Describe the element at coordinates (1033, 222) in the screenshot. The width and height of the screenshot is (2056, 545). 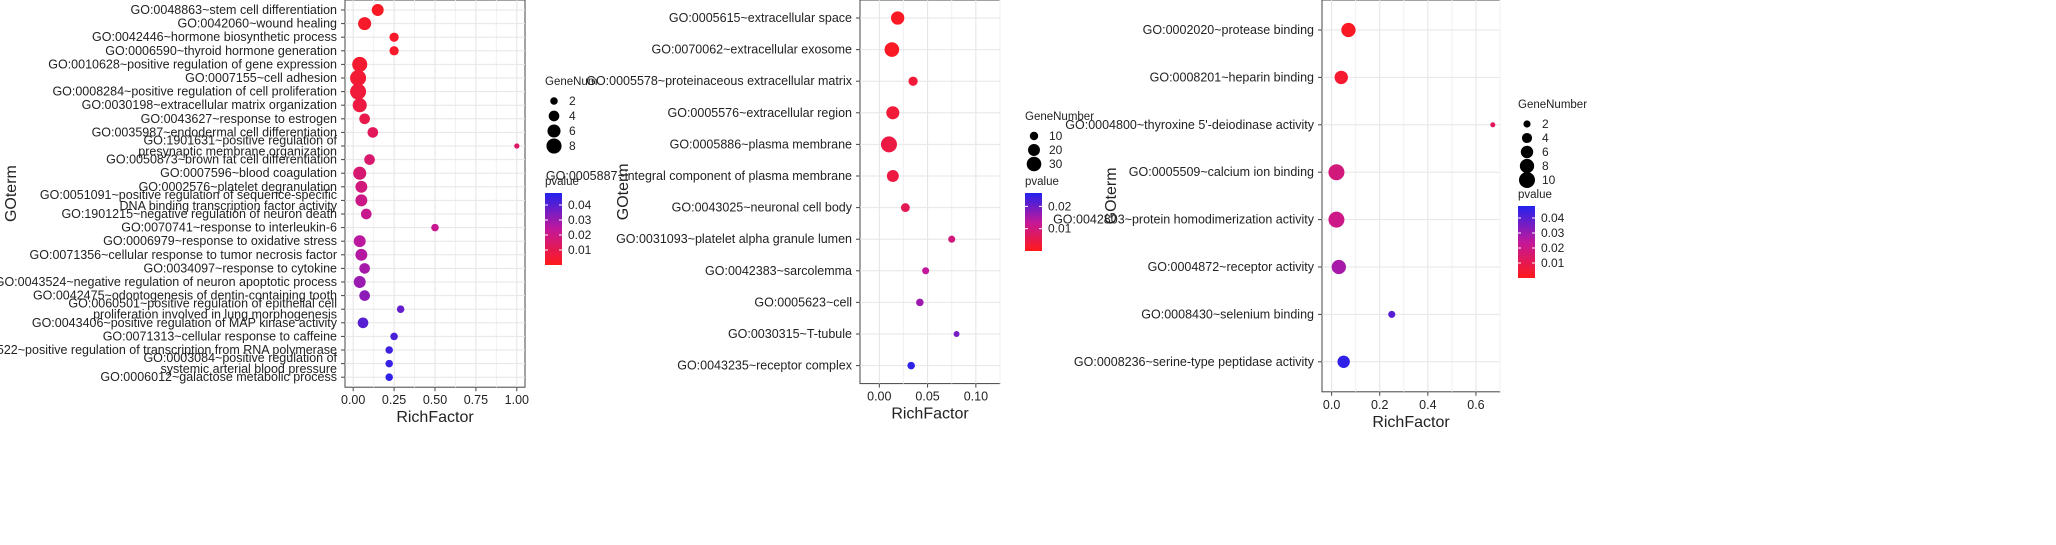
I see `color-legend-bar` at that location.